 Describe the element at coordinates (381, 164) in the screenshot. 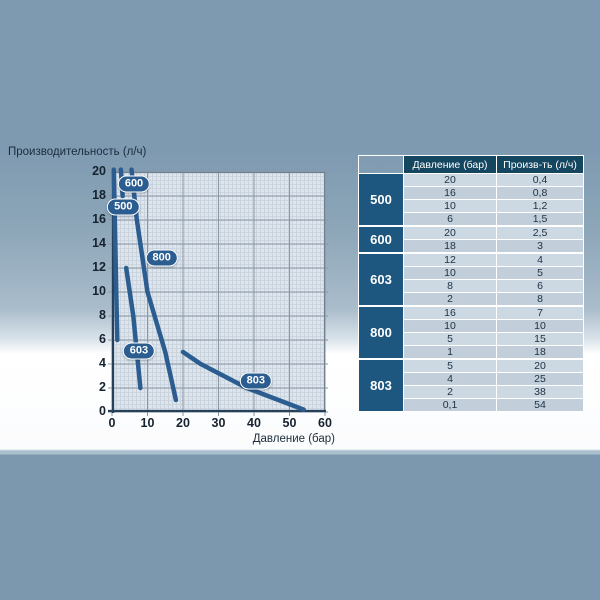

I see `table-corner-spacer` at that location.